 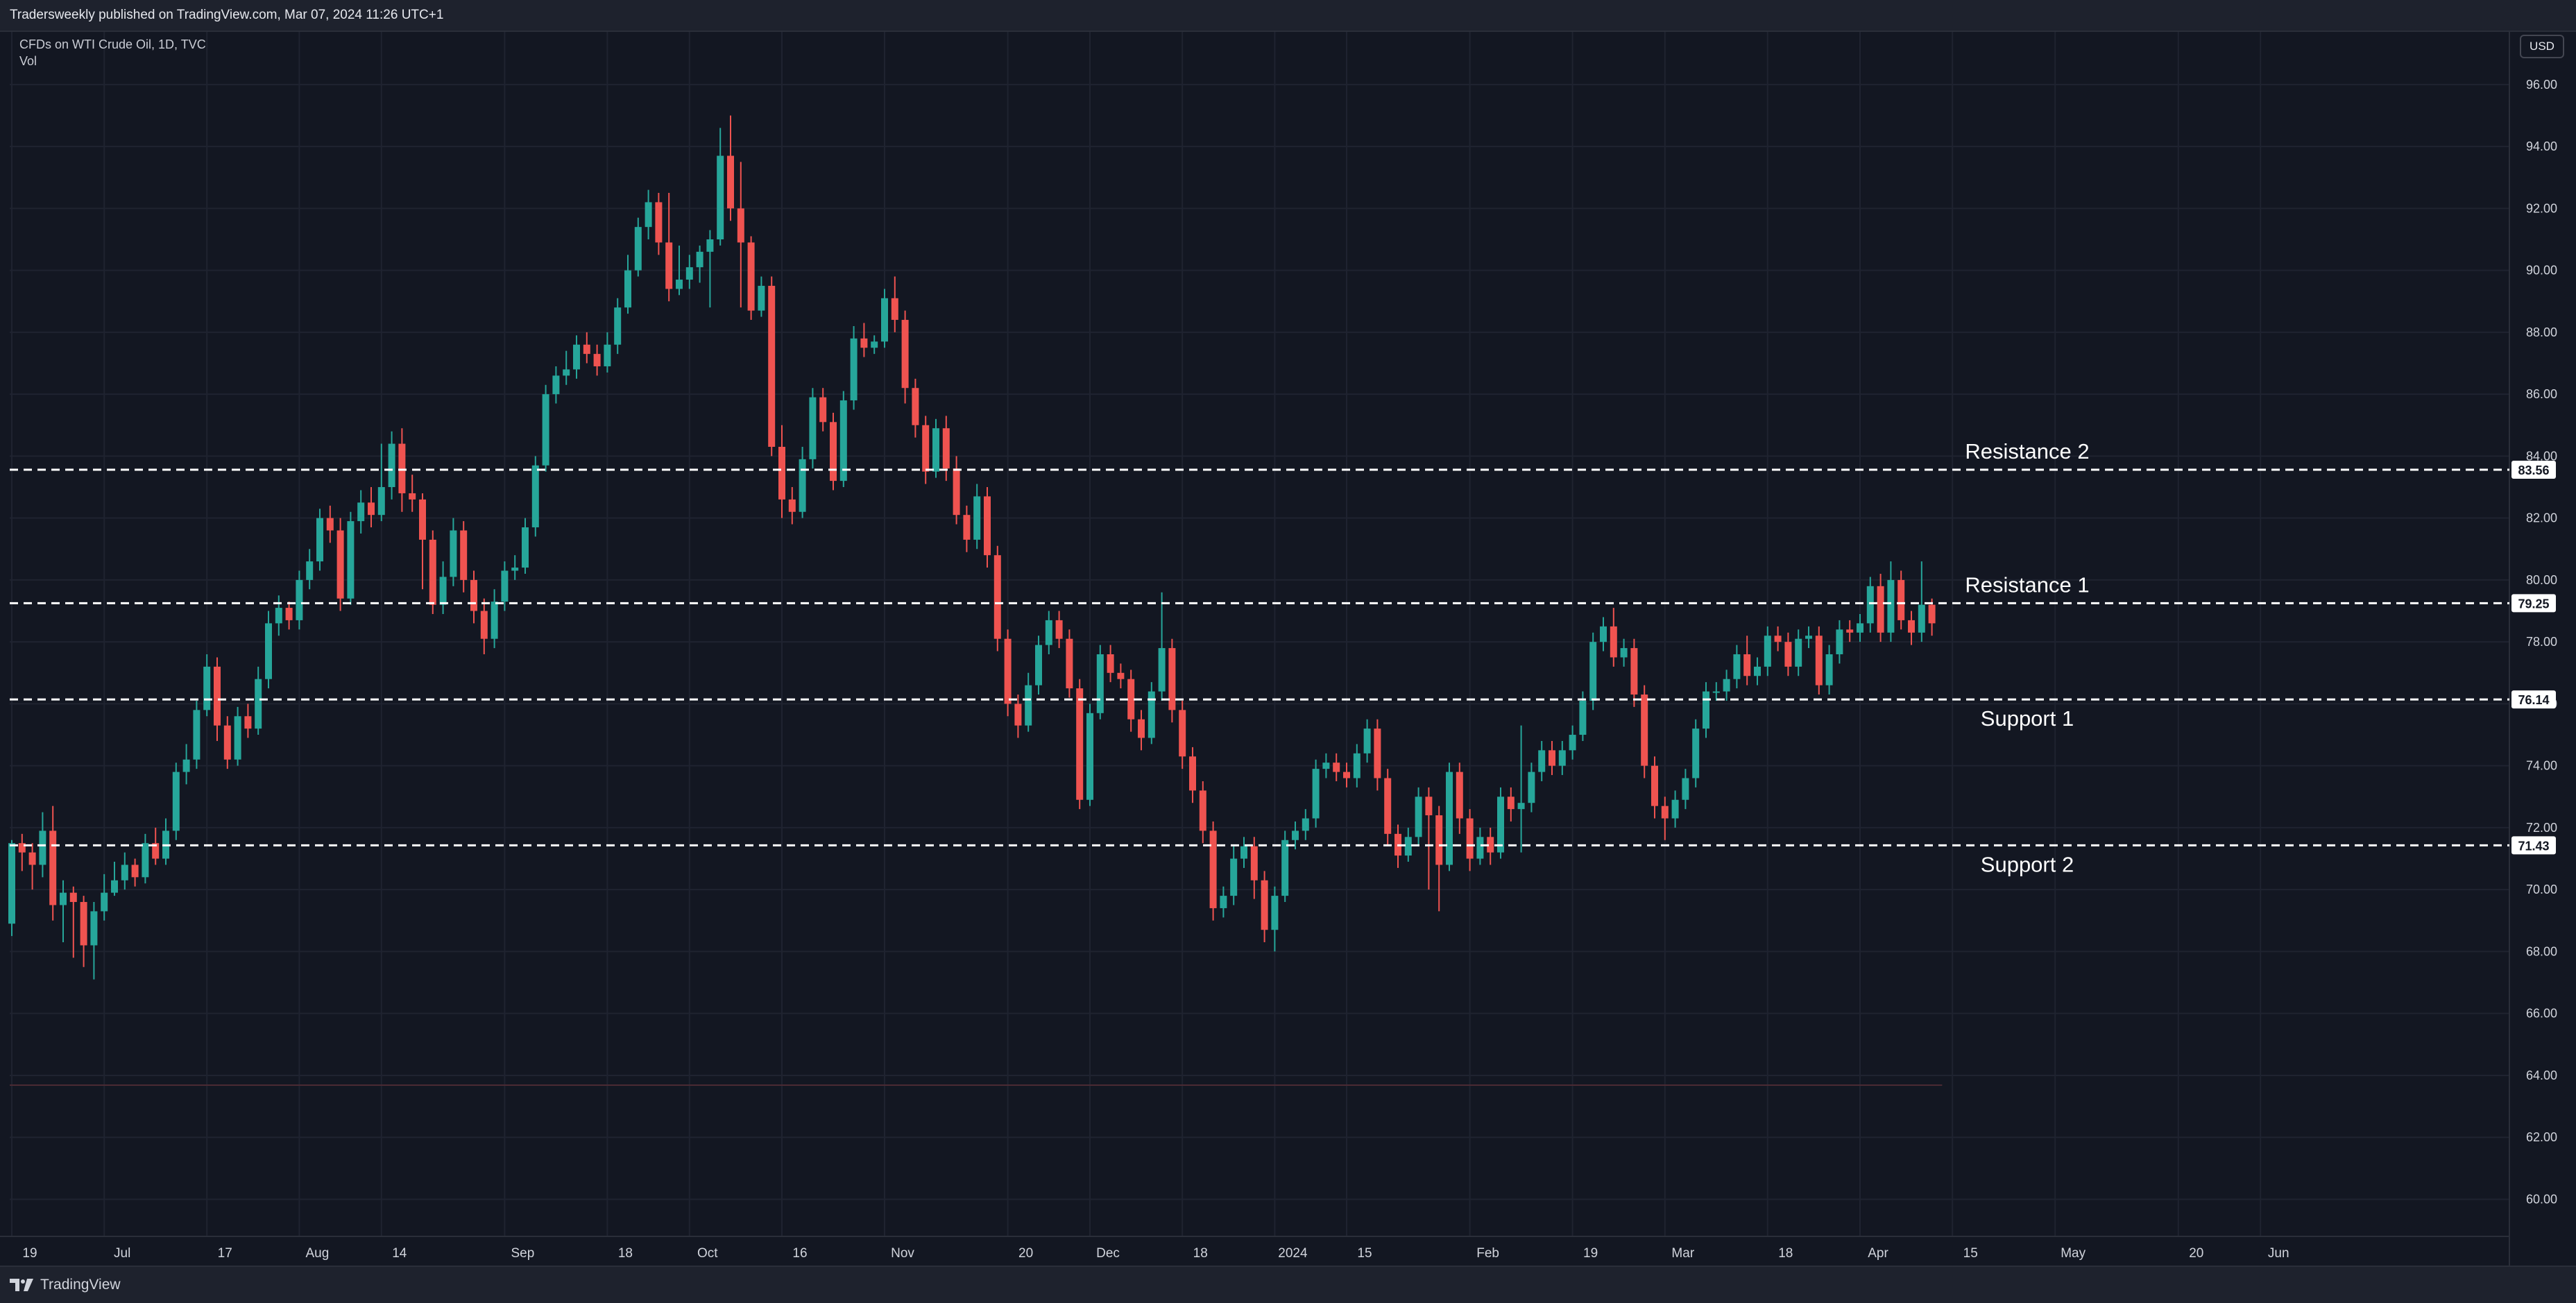 I want to click on y-tick-label: 84.00, so click(x=2541, y=456).